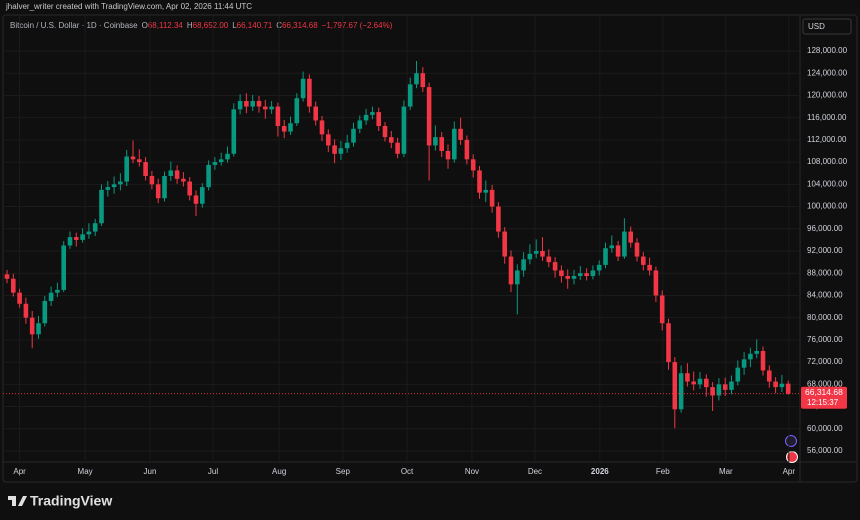 Image resolution: width=860 pixels, height=520 pixels. Describe the element at coordinates (300, 25) in the screenshot. I see `legend-value: 66,314.68` at that location.